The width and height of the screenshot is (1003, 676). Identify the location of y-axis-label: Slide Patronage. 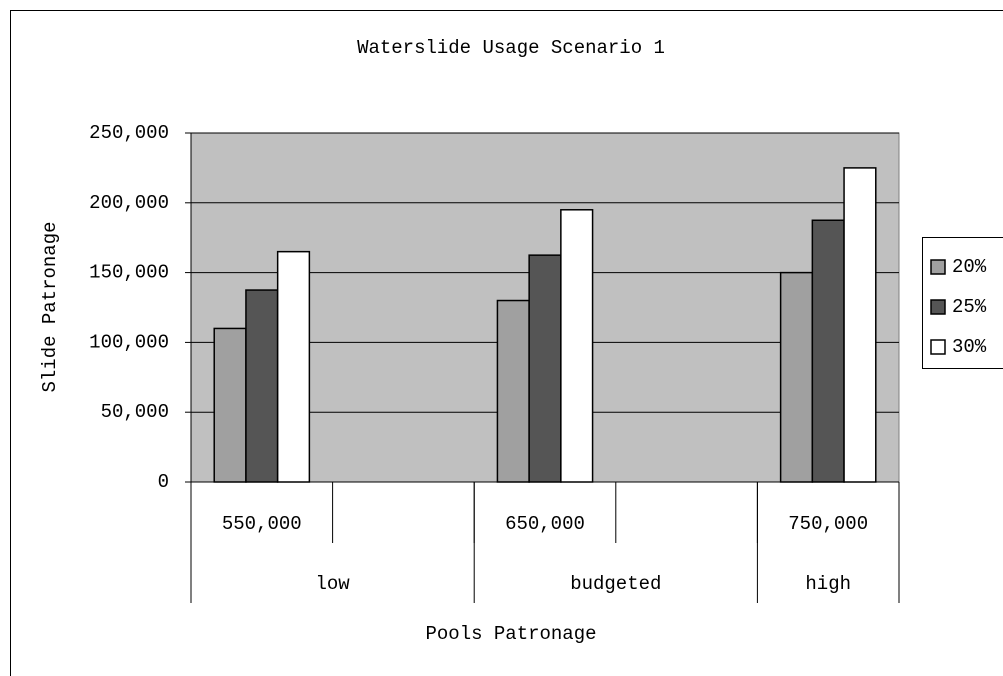
(50, 306).